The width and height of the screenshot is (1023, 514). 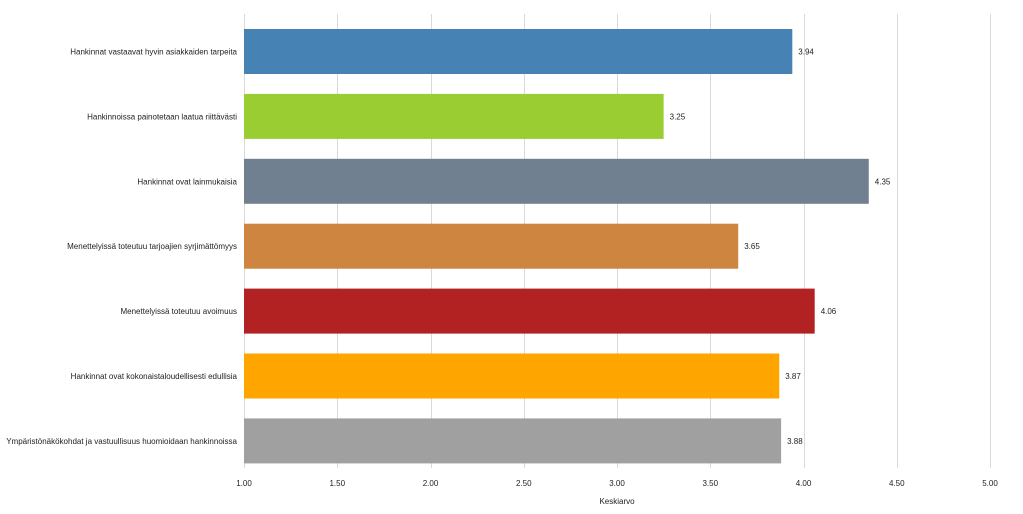 I want to click on value-label: 3.94, so click(x=806, y=52).